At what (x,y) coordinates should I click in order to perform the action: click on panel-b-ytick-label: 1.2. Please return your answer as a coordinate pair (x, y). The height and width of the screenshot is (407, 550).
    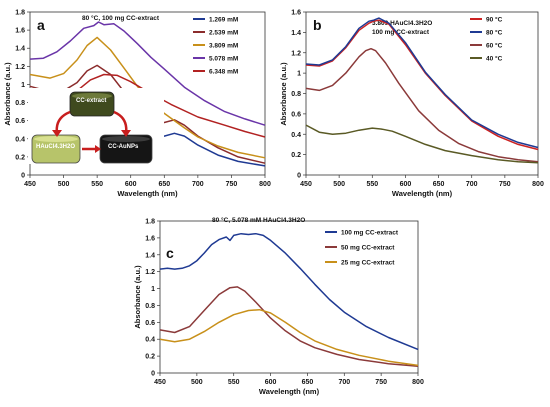
    Looking at the image, I should click on (296, 53).